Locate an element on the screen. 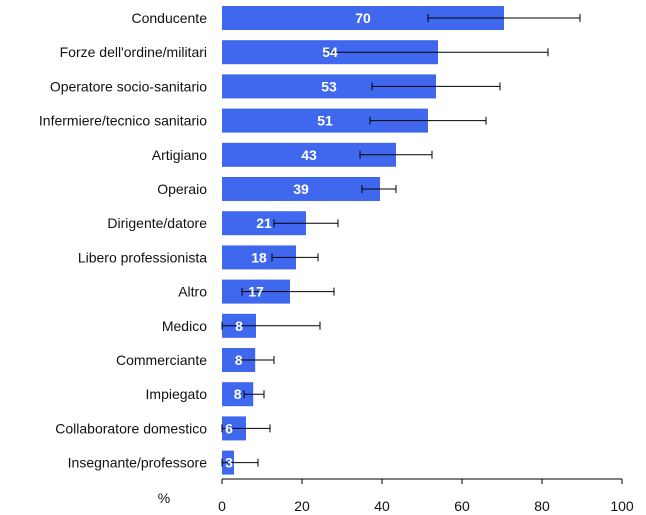 This screenshot has height=515, width=646. bar is located at coordinates (301, 189).